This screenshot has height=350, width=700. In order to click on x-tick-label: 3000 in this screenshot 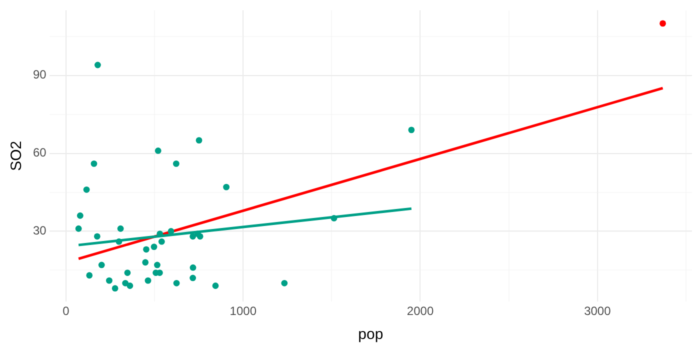, I will do `click(598, 311)`.